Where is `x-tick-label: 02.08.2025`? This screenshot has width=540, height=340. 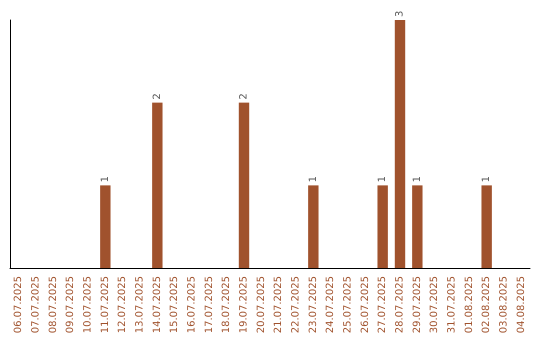 x-tick-label: 02.08.2025 is located at coordinates (486, 305).